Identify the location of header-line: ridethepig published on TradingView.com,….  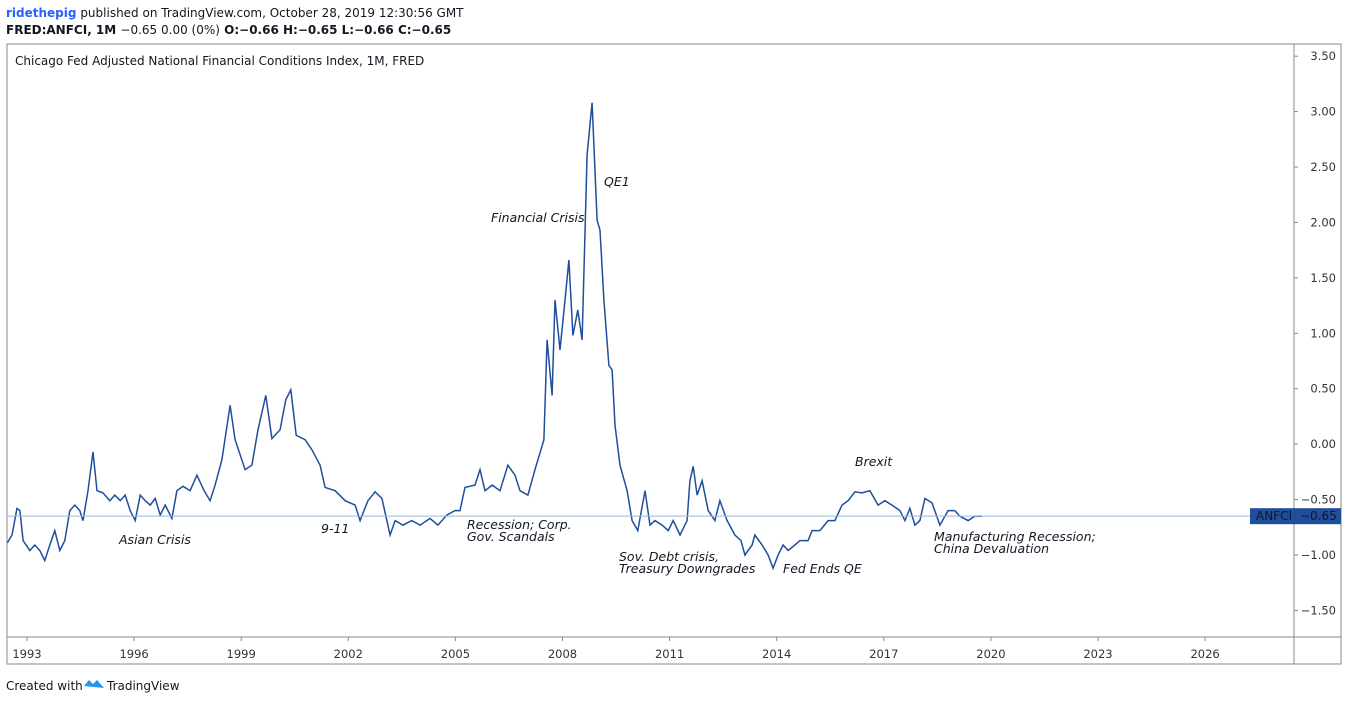
(235, 13).